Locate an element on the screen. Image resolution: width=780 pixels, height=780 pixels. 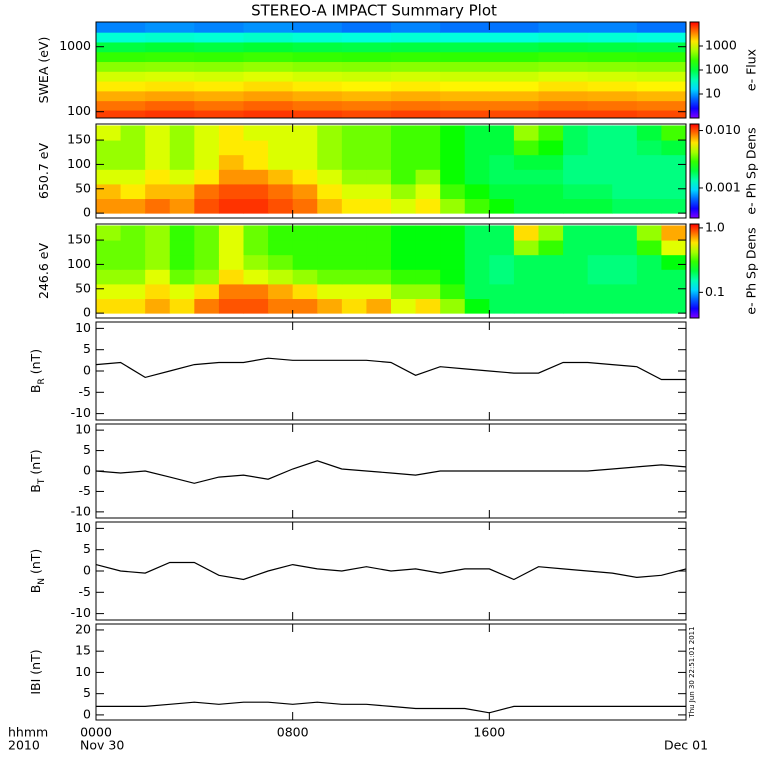
y-axis-label: IBI (nT) is located at coordinates (35, 671).